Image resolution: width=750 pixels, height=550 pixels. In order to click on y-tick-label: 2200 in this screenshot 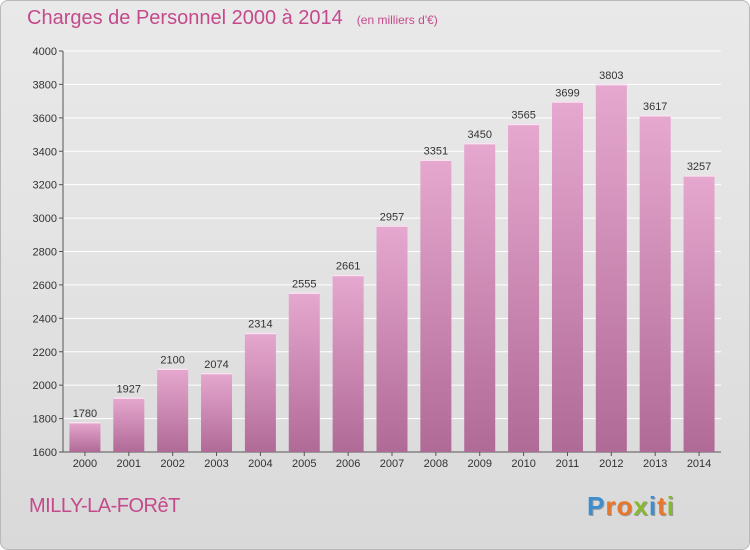, I will do `click(45, 353)`.